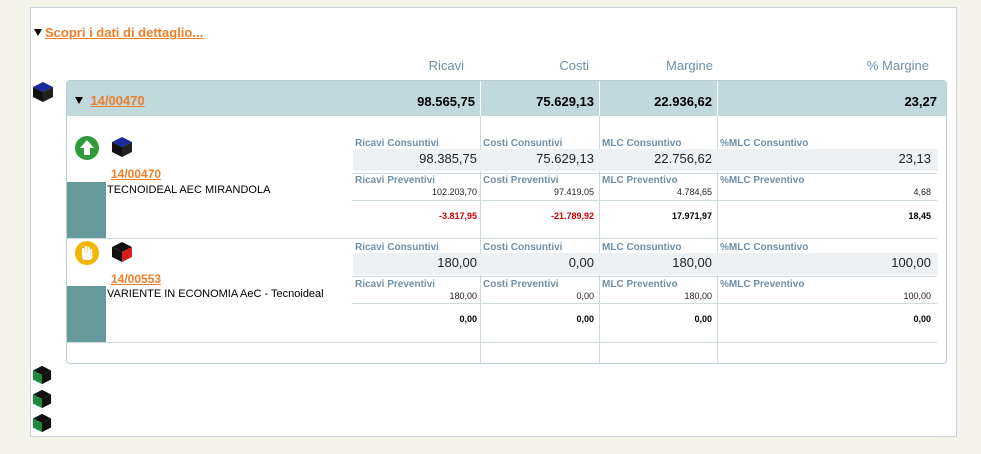 The width and height of the screenshot is (981, 454). What do you see at coordinates (463, 296) in the screenshot?
I see `value-ricavi-preventivi: 180,00` at bounding box center [463, 296].